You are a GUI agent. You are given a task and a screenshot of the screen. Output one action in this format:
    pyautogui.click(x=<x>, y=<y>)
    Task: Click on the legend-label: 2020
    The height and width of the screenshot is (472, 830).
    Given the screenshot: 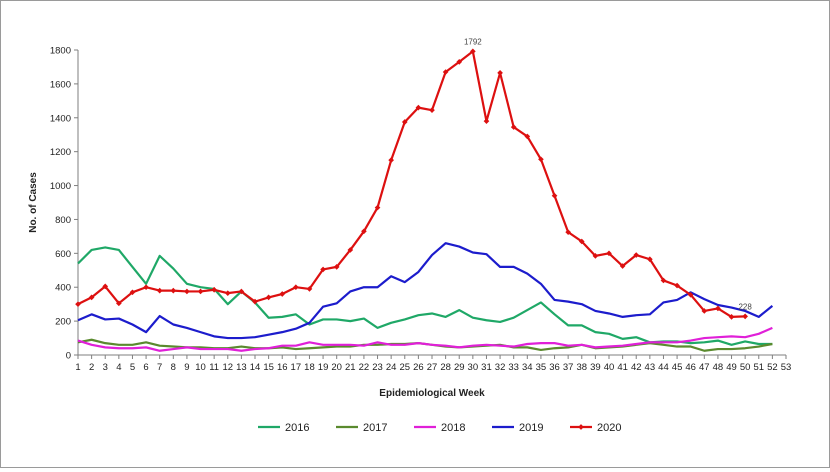 What is the action you would take?
    pyautogui.click(x=609, y=428)
    